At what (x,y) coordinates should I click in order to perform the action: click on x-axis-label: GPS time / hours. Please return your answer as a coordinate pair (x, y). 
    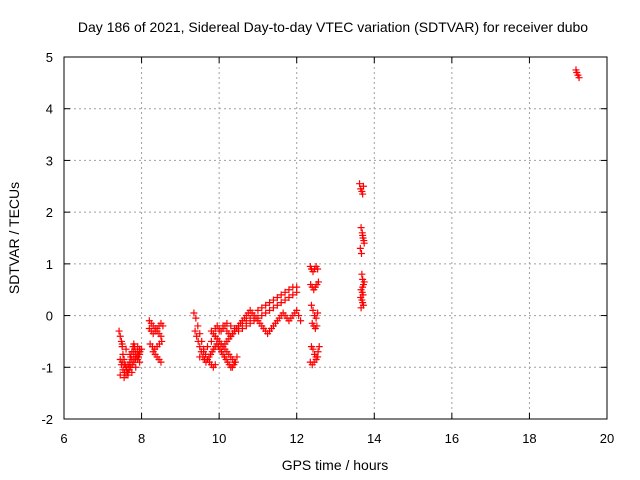
    Looking at the image, I should click on (335, 465).